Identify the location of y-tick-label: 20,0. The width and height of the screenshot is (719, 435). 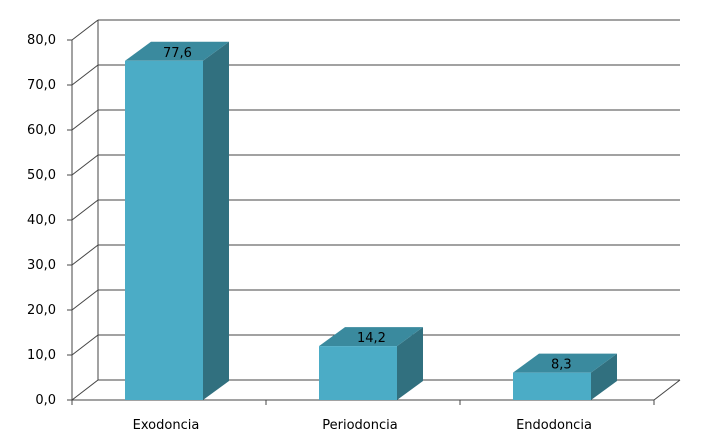
(41, 310).